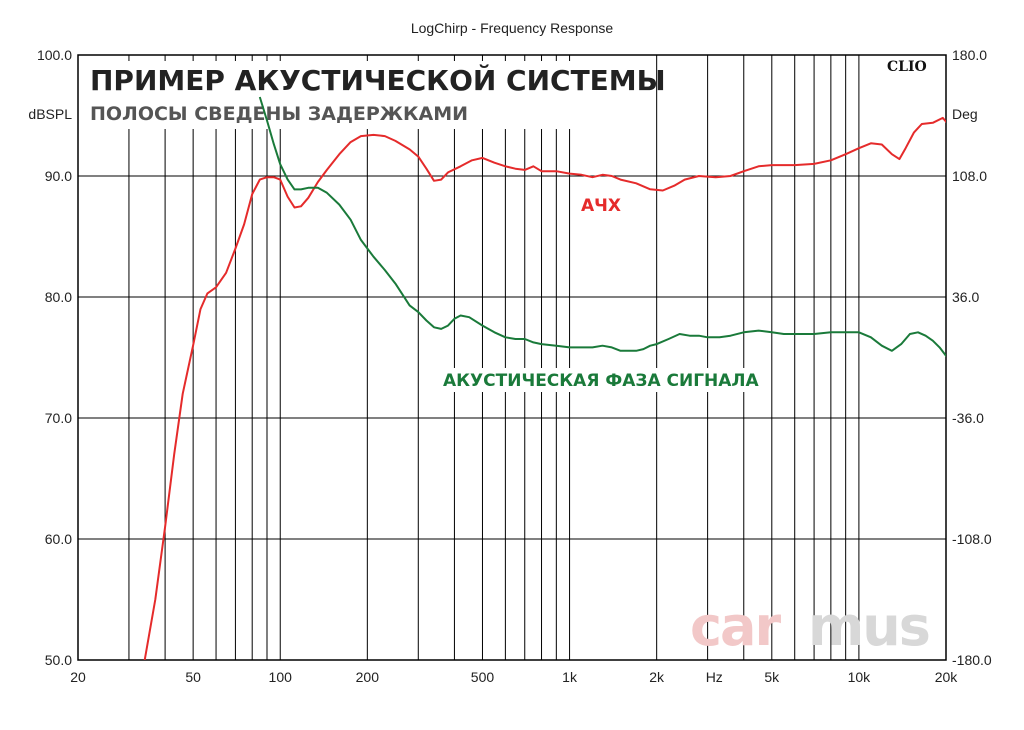 The width and height of the screenshot is (1024, 730). I want to click on heading-backdrop, so click(364, 95).